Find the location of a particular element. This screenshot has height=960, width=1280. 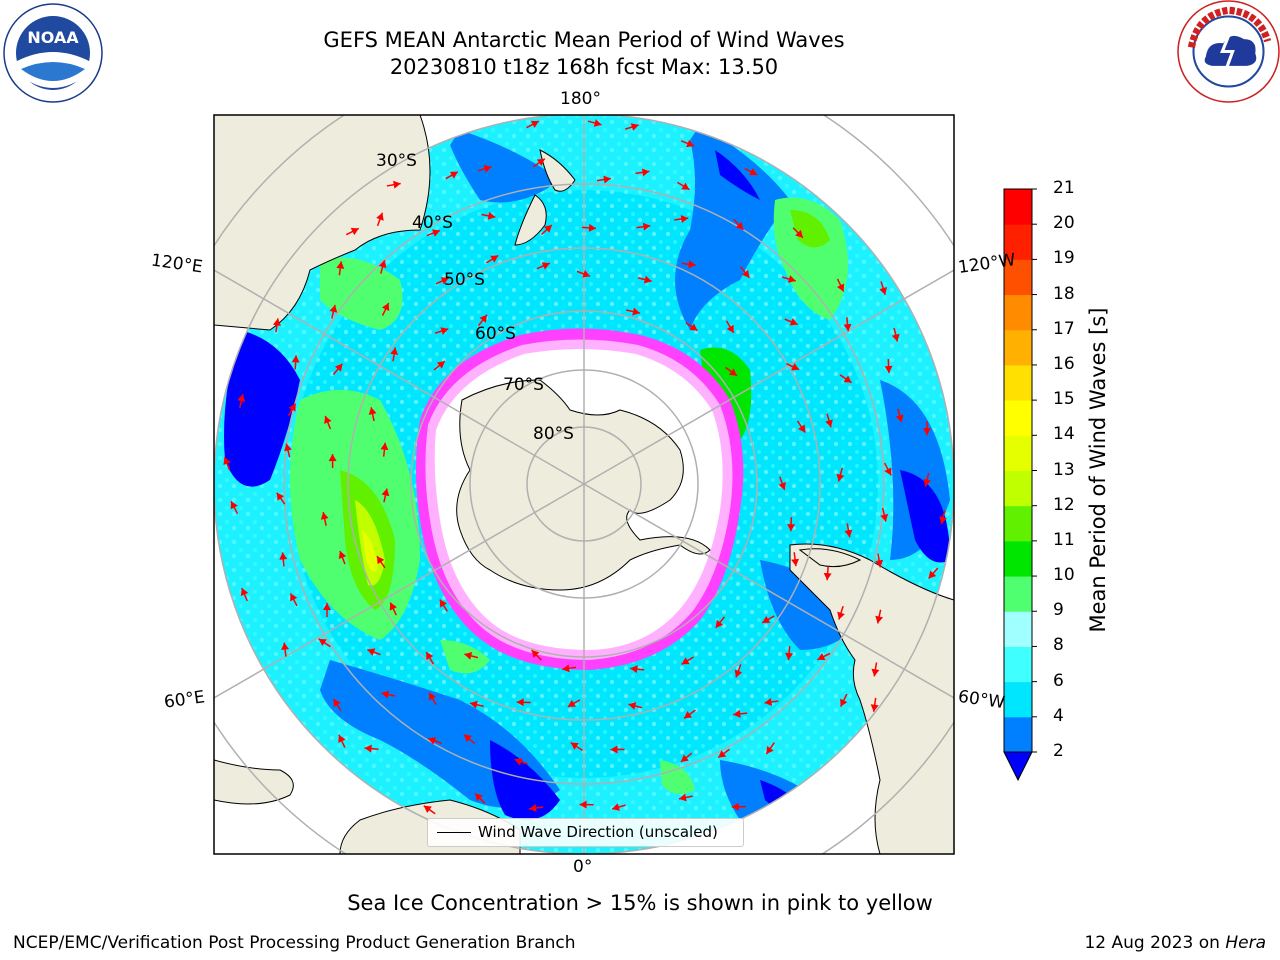

colorbar-tick-label: 12 is located at coordinates (1064, 504).